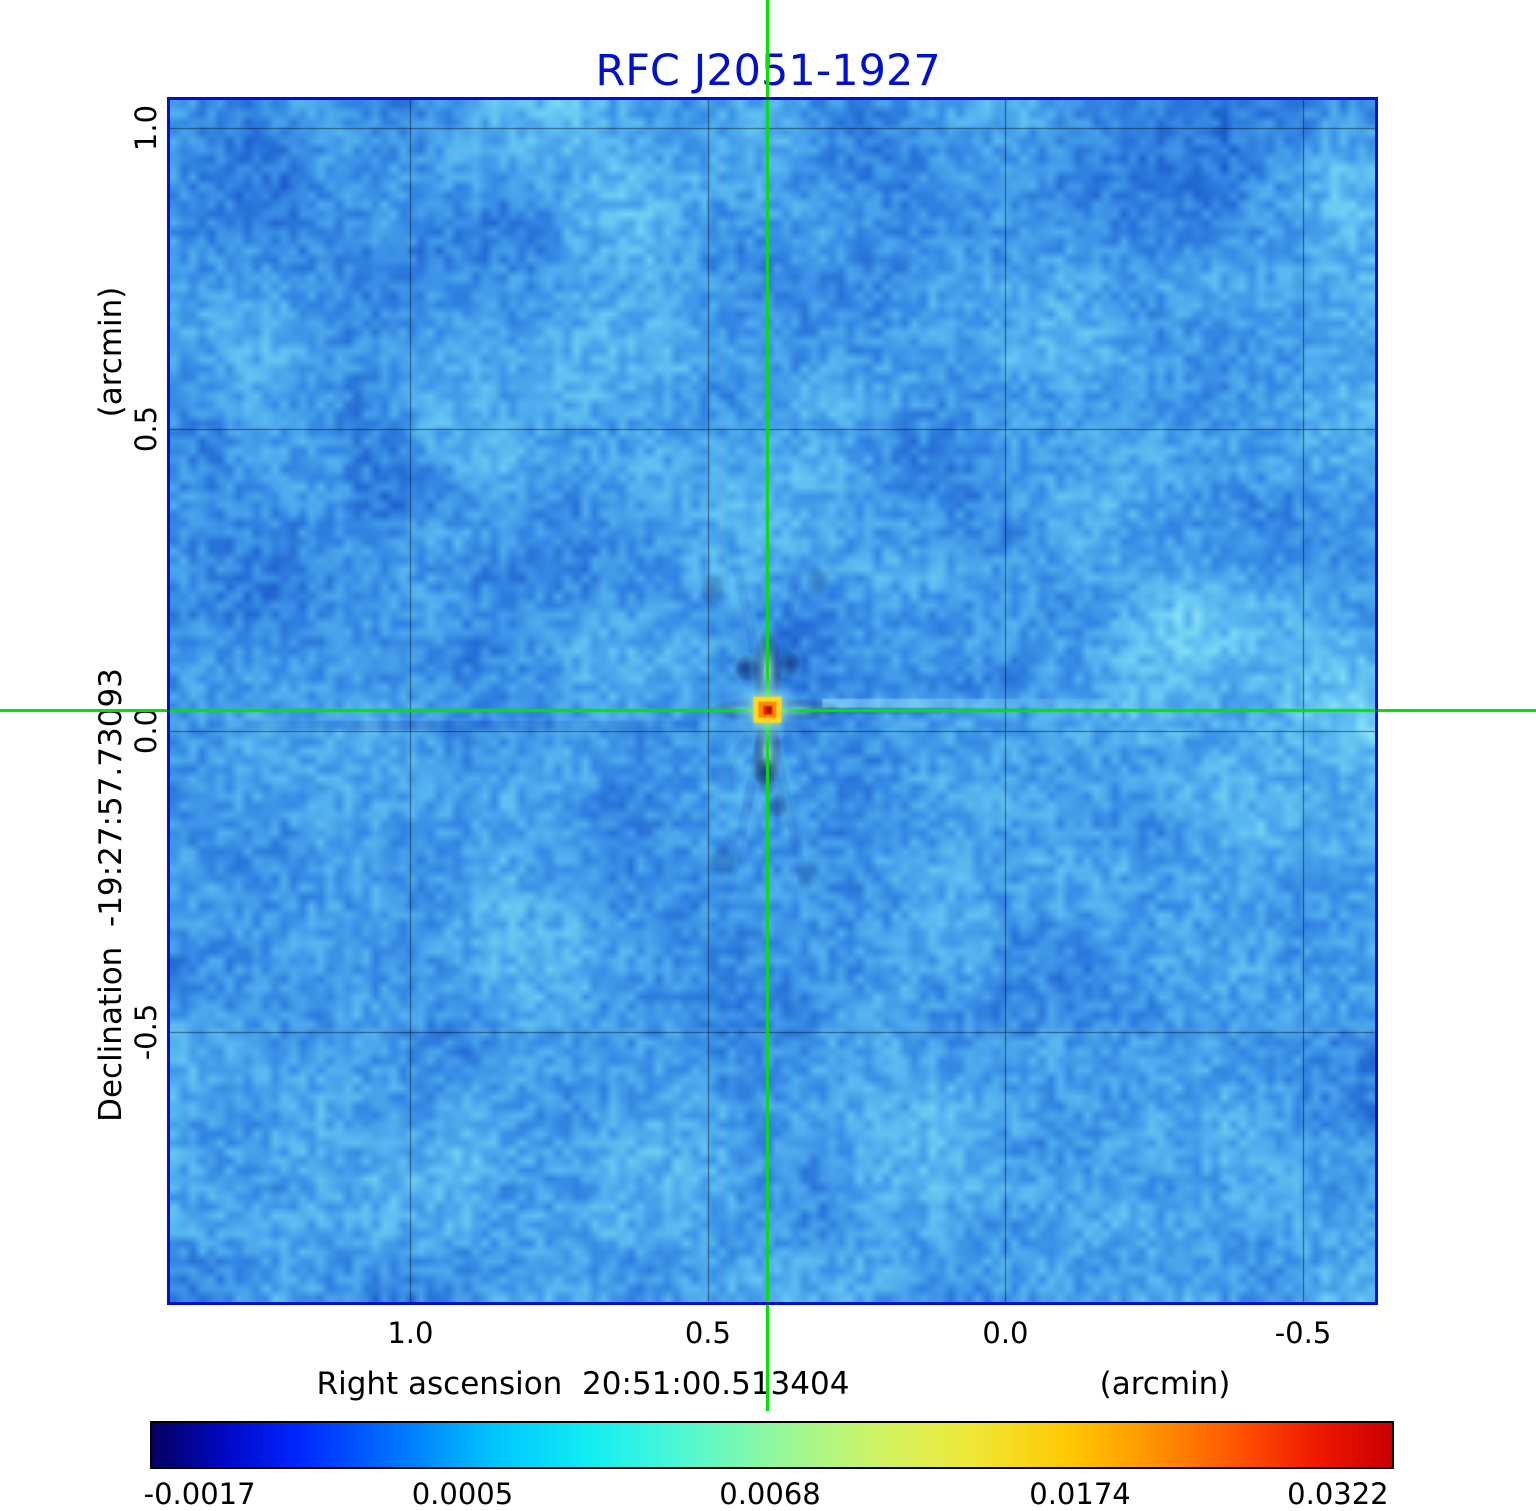 The image size is (1536, 1511). I want to click on figure-title: RFC J2051-1927, so click(768, 71).